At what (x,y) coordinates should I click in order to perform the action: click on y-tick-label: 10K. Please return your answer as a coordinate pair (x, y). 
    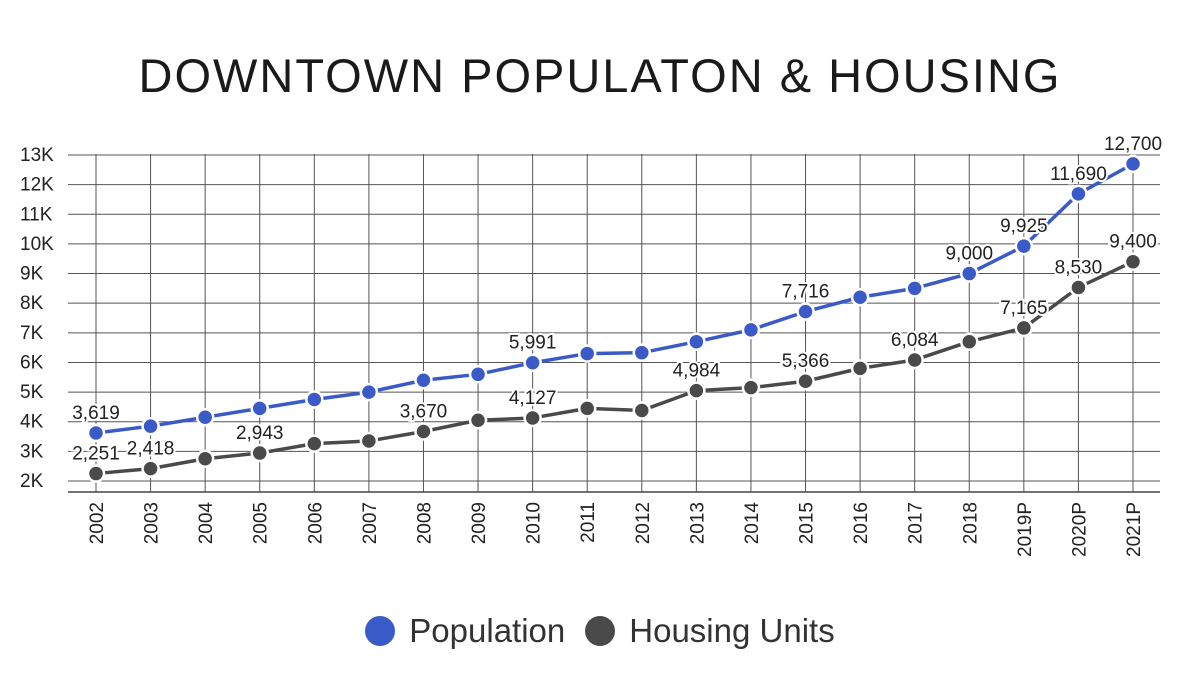
    Looking at the image, I should click on (37, 244).